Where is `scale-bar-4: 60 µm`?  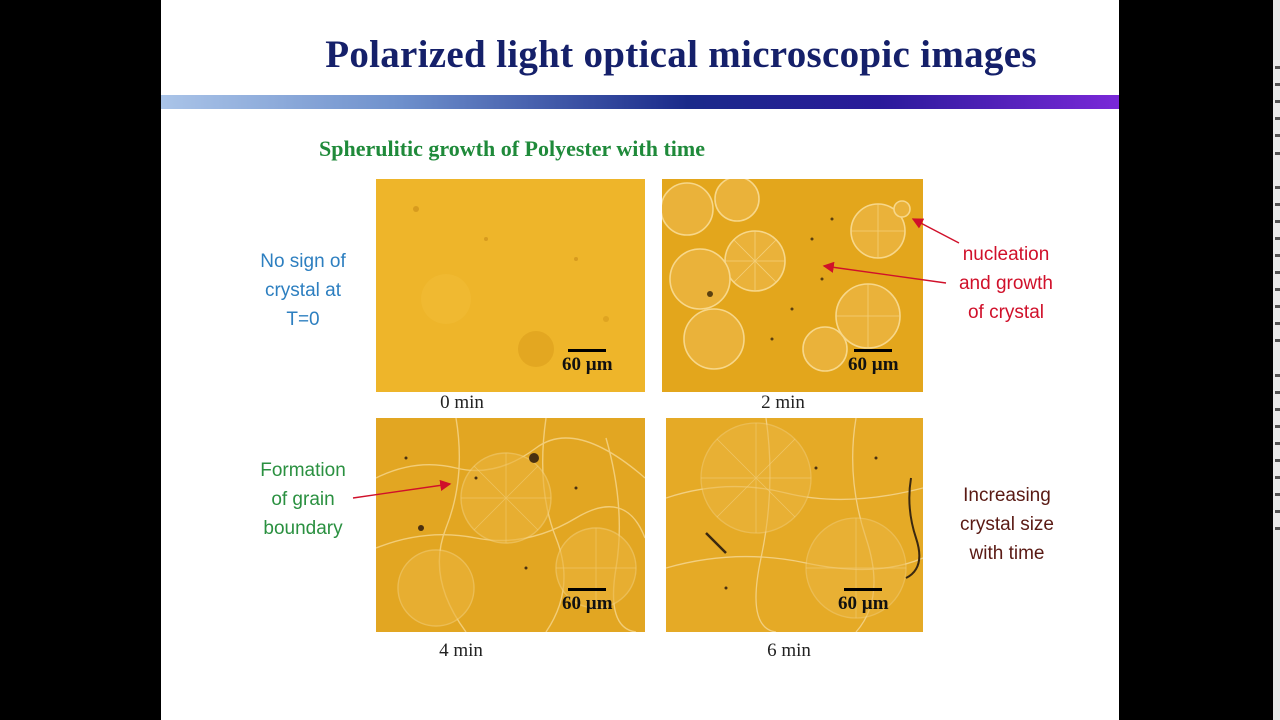
scale-bar-4: 60 µm is located at coordinates (587, 601).